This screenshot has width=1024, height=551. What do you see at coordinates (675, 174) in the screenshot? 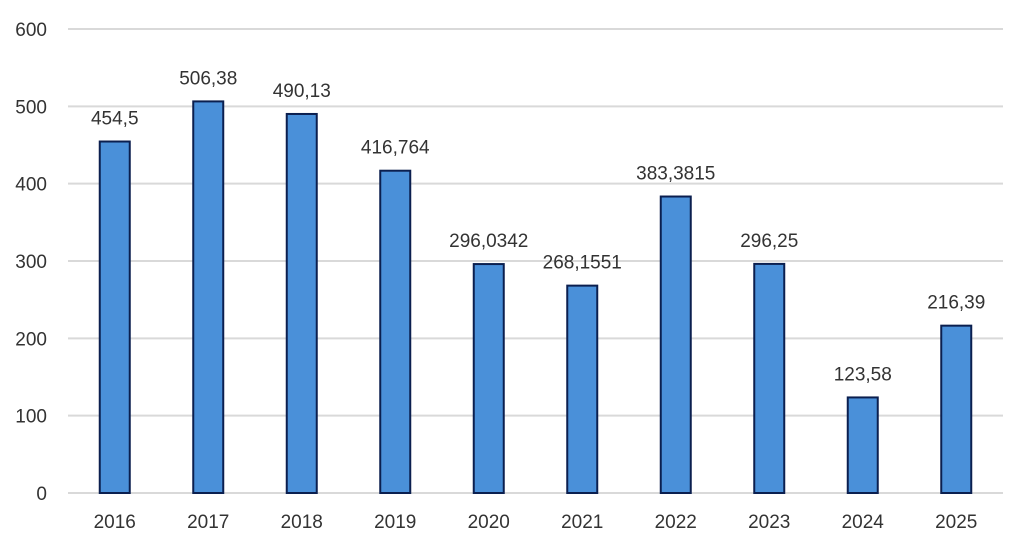
I see `data-label-2022: 383,3815` at bounding box center [675, 174].